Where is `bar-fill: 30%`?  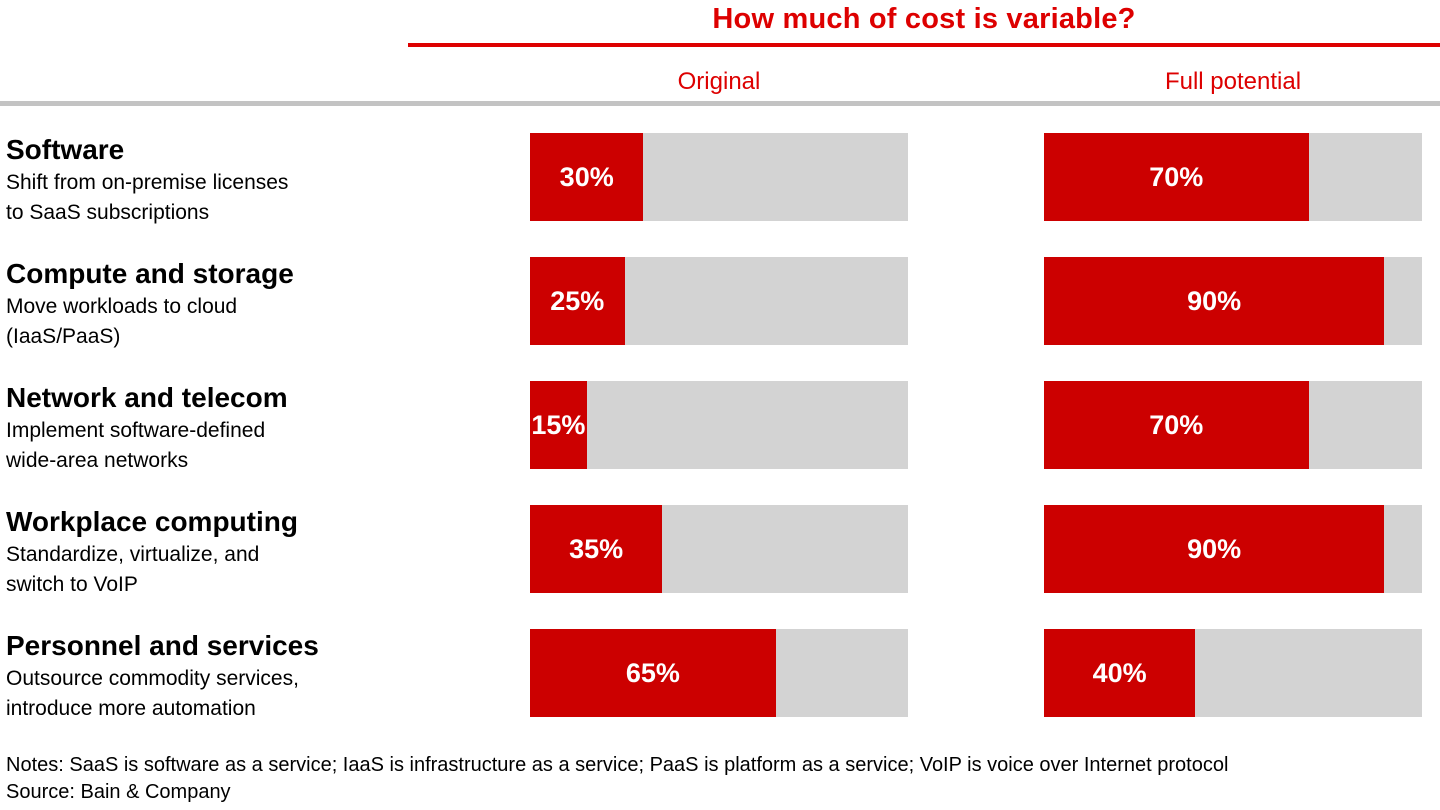 bar-fill: 30% is located at coordinates (587, 177).